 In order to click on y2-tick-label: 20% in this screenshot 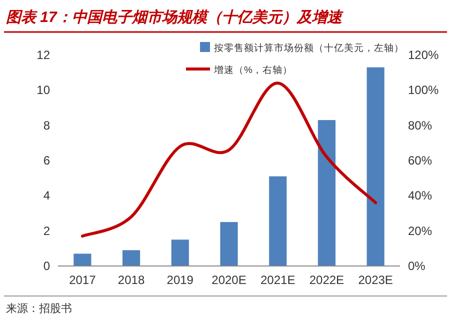, I will do `click(420, 231)`.